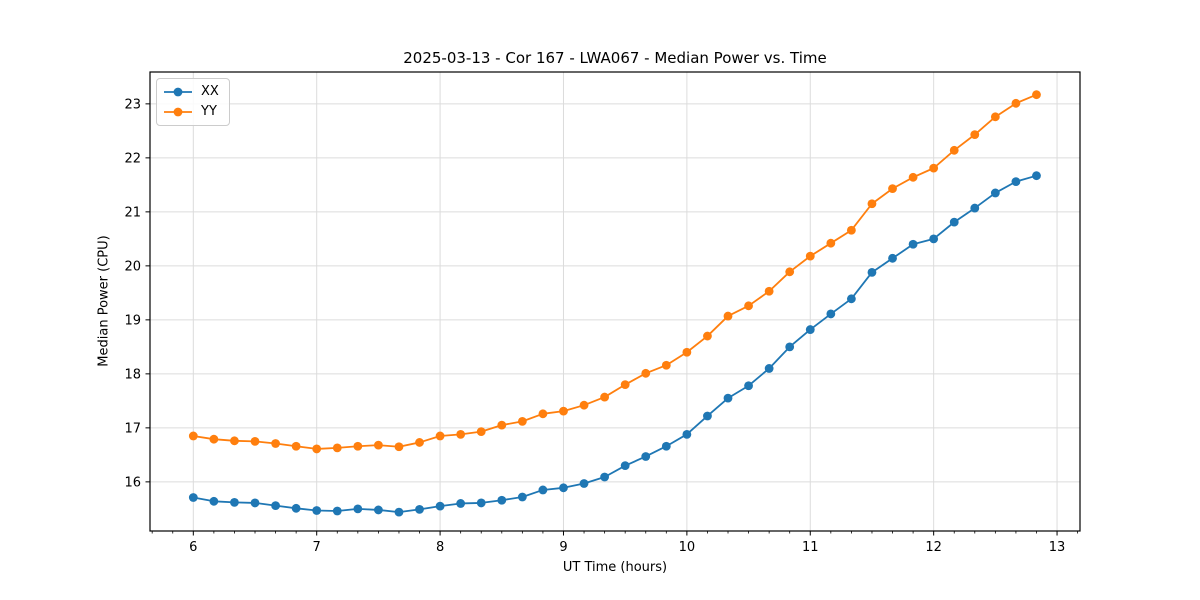 The width and height of the screenshot is (1200, 600). I want to click on x-tick-label: 12, so click(933, 547).